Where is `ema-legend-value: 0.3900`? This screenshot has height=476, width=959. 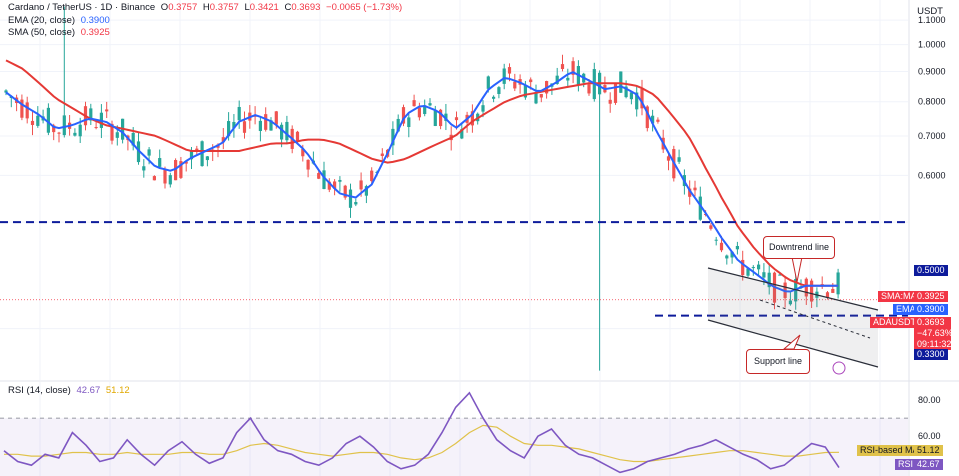
ema-legend-value: 0.3900 is located at coordinates (95, 20).